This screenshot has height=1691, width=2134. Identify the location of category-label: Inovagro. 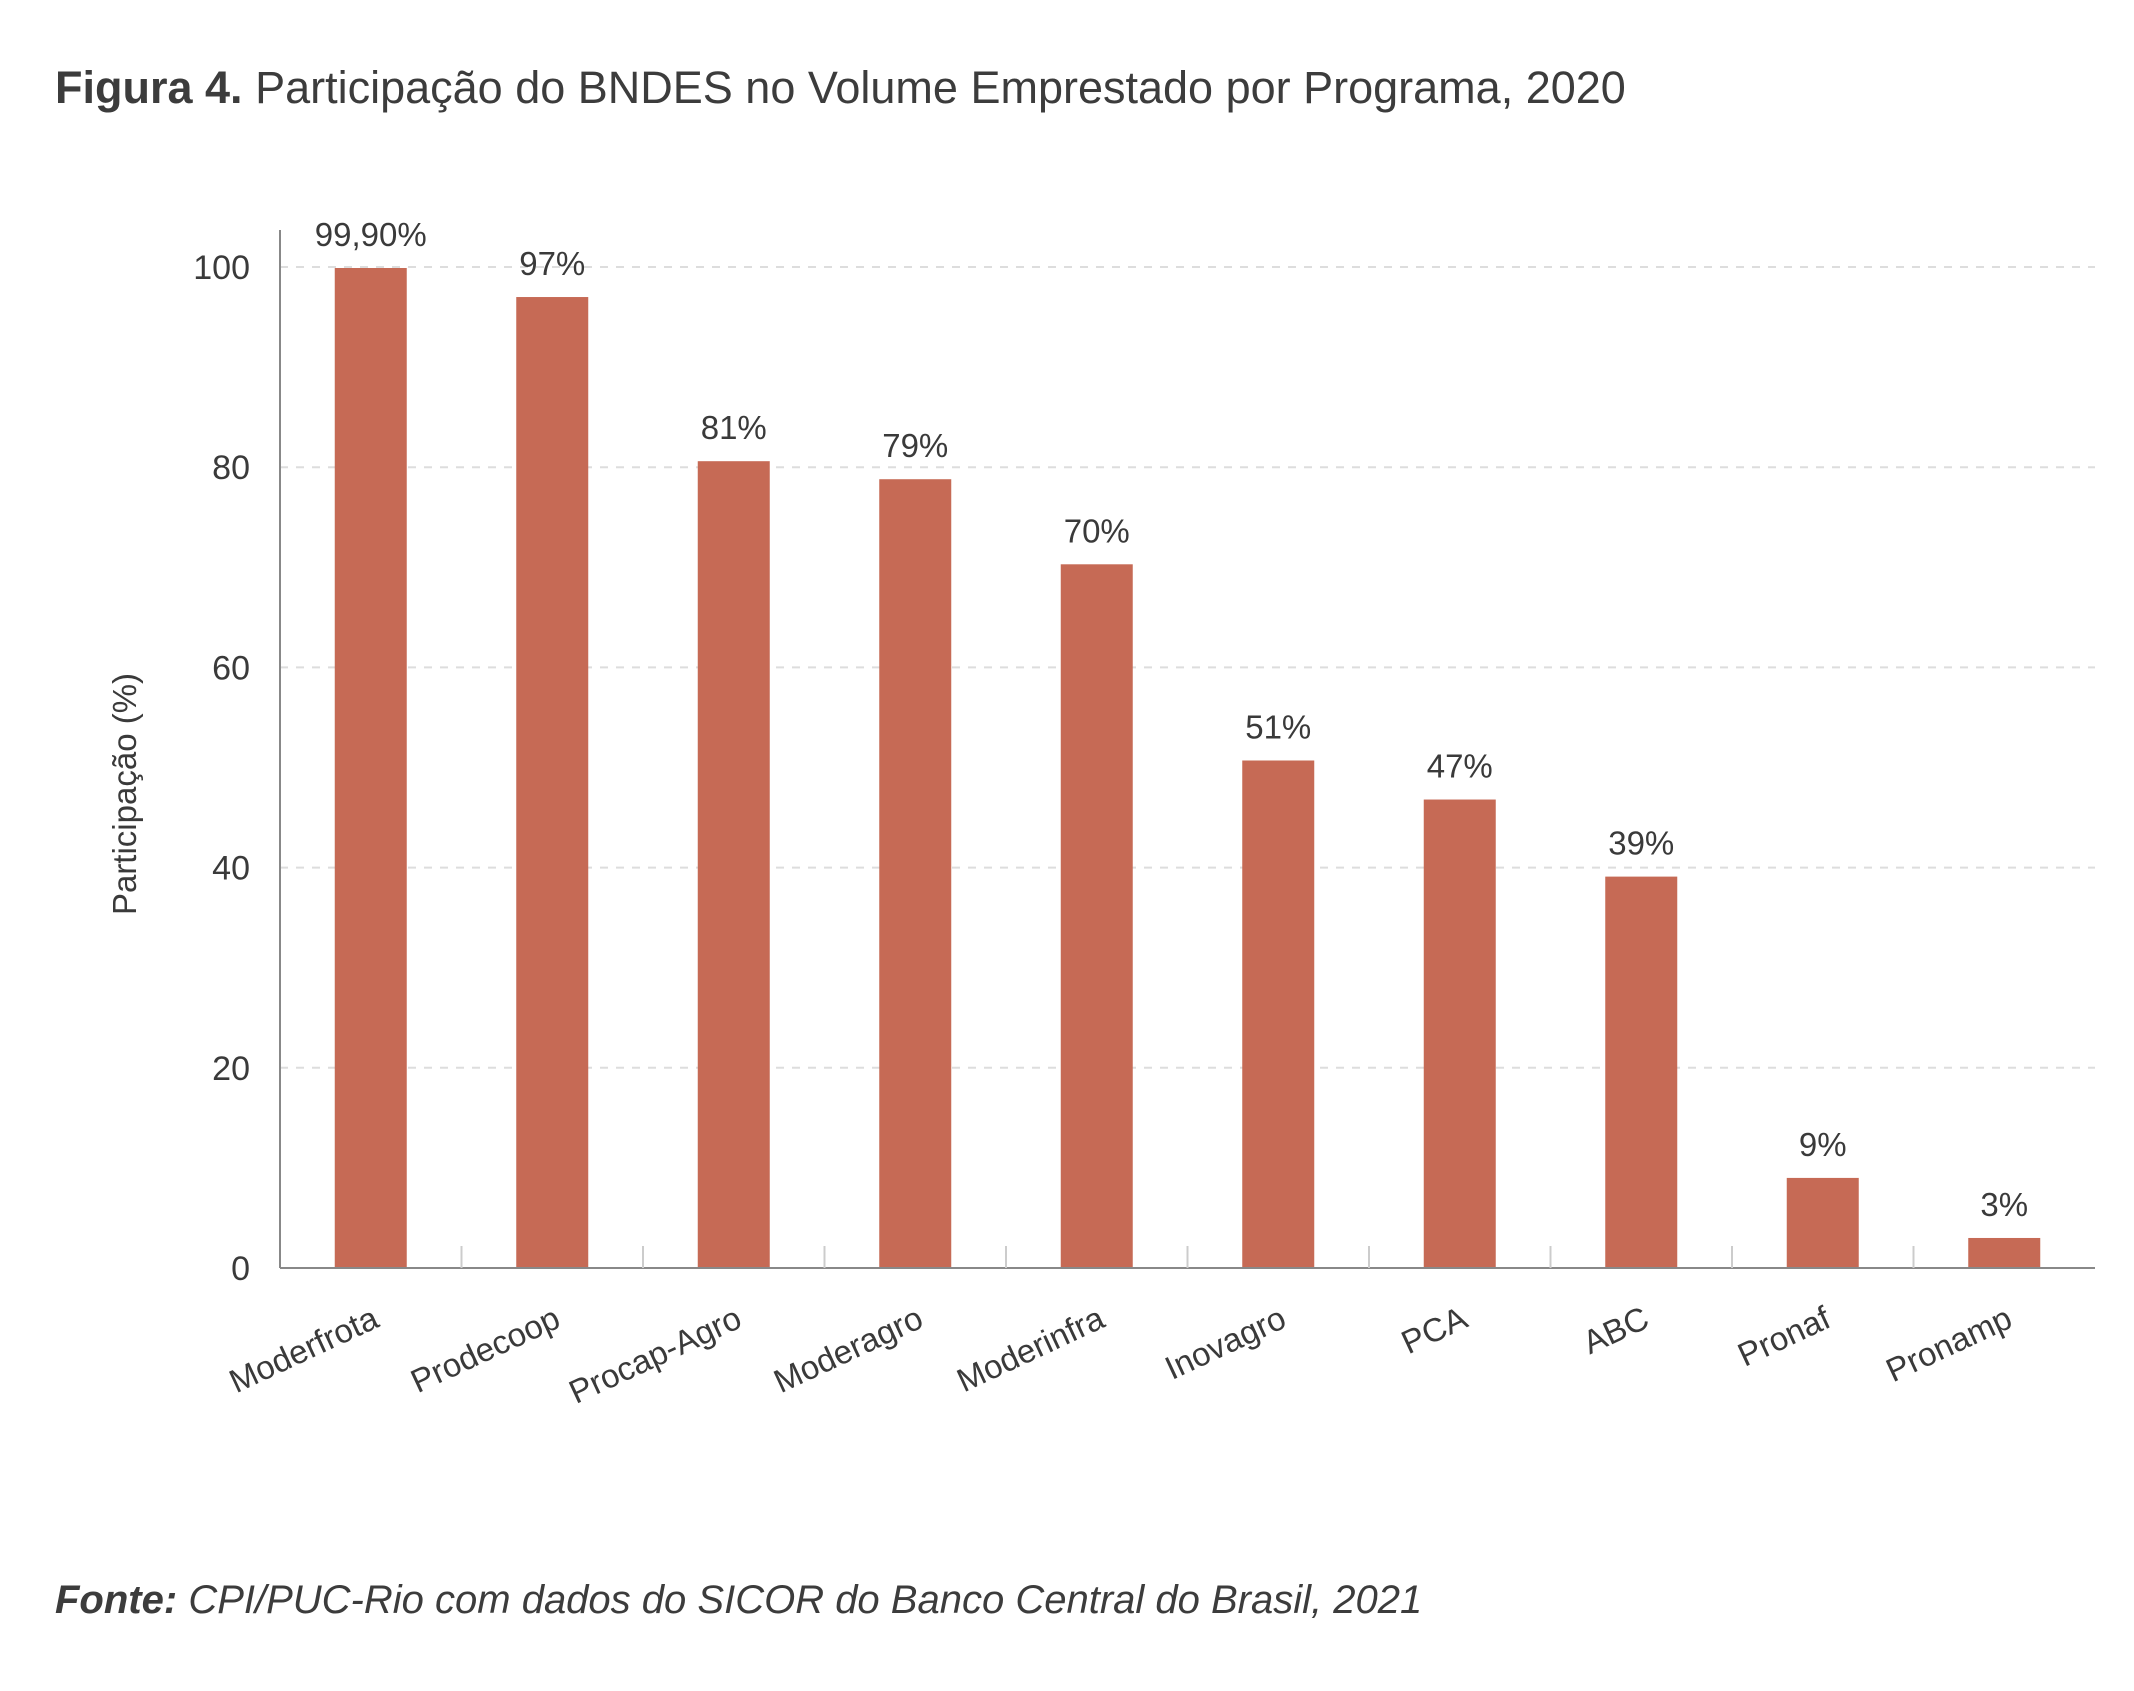
(1225, 1343).